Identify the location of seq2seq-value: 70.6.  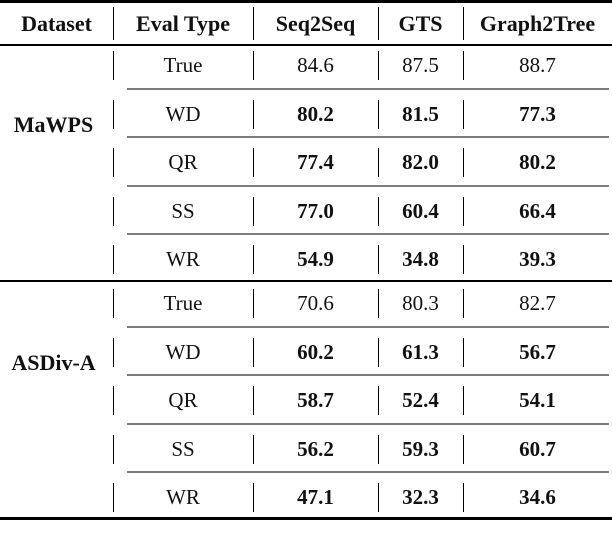
(316, 303).